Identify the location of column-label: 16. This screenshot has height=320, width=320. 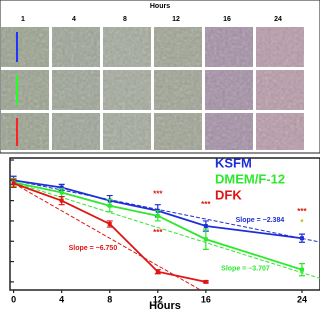
(227, 19).